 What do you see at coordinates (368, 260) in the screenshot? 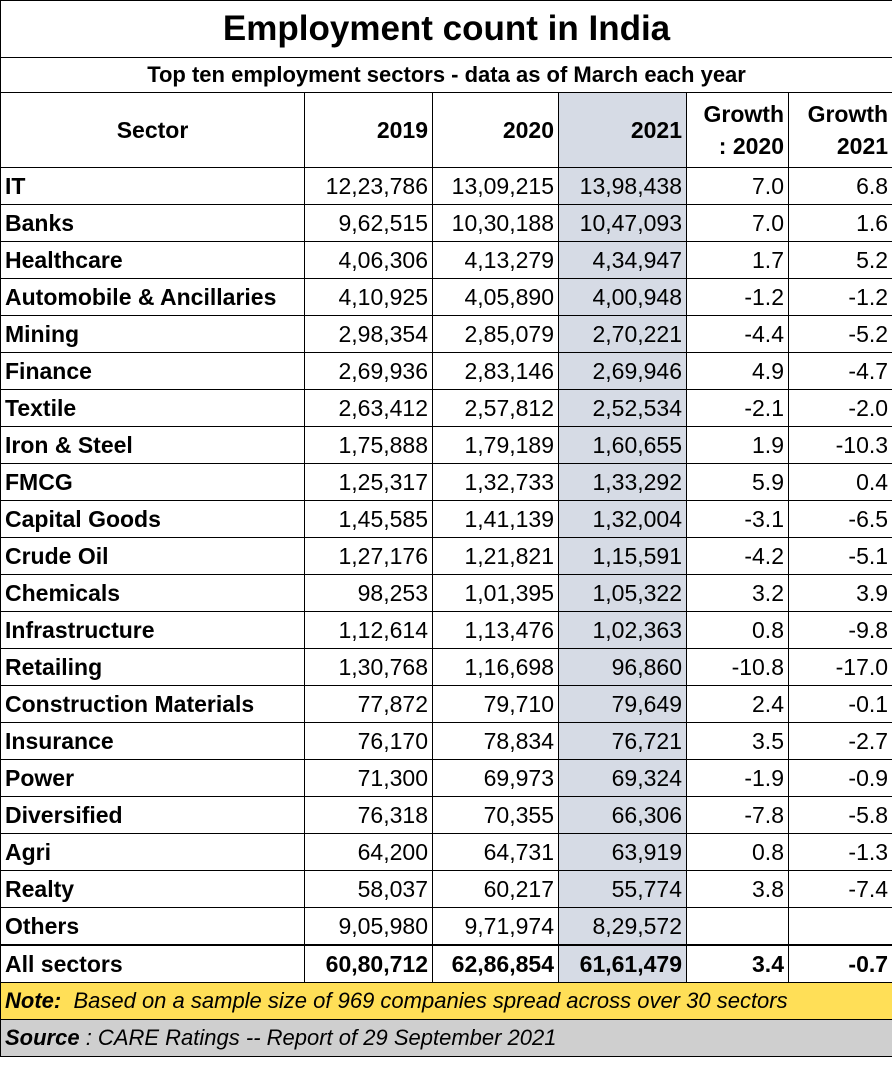
I see `value-2019-cell: 4,06,306` at bounding box center [368, 260].